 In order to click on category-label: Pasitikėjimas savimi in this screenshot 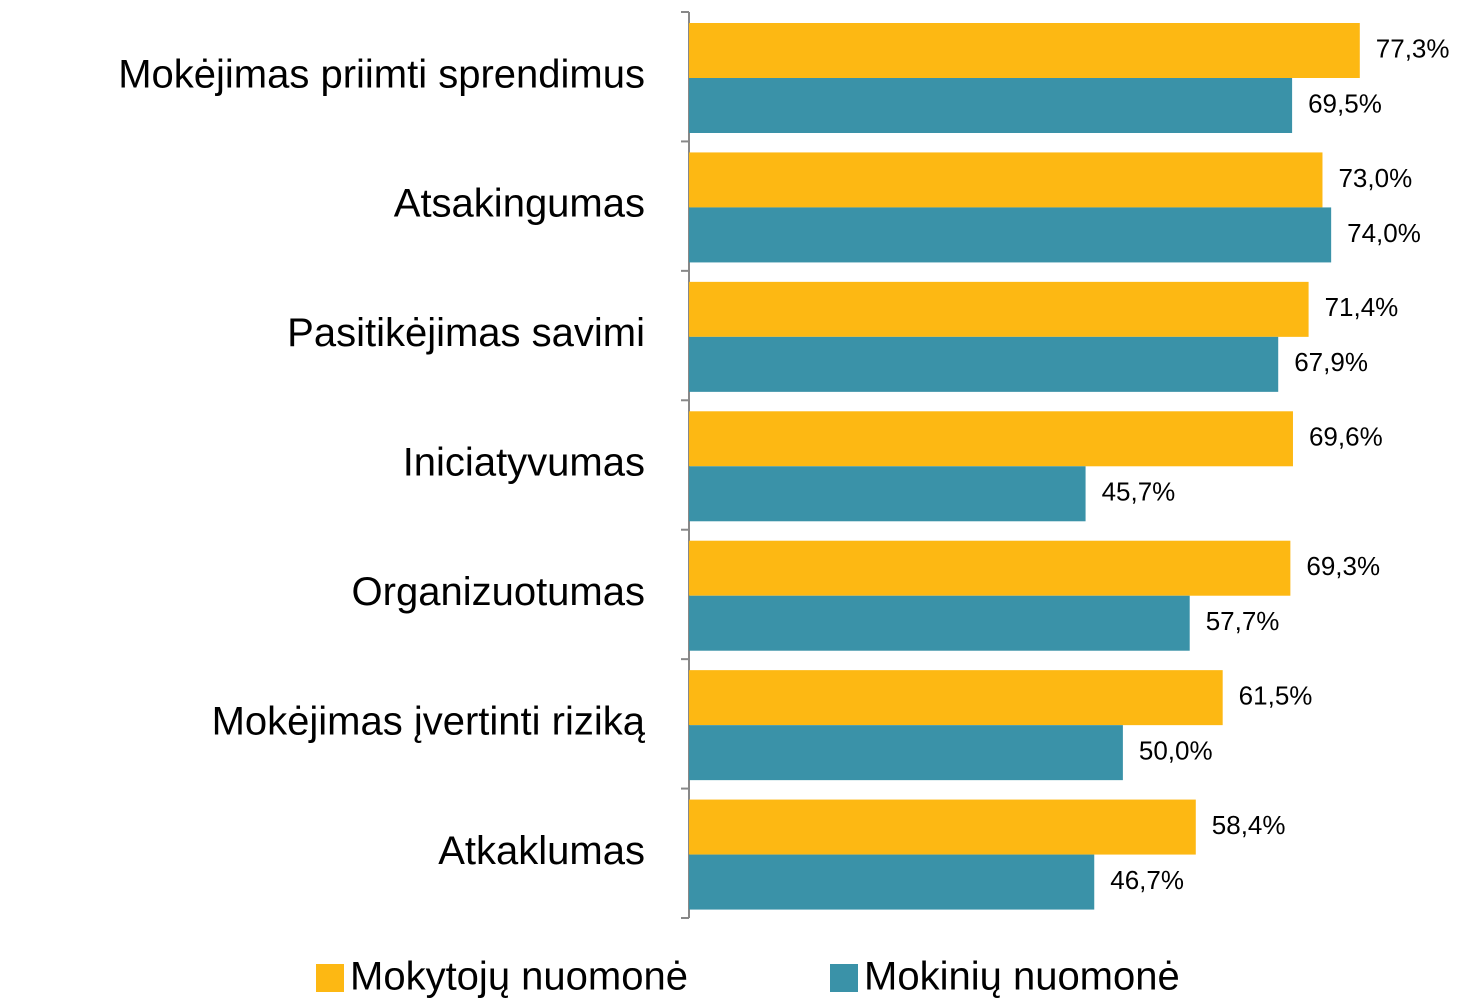, I will do `click(466, 333)`.